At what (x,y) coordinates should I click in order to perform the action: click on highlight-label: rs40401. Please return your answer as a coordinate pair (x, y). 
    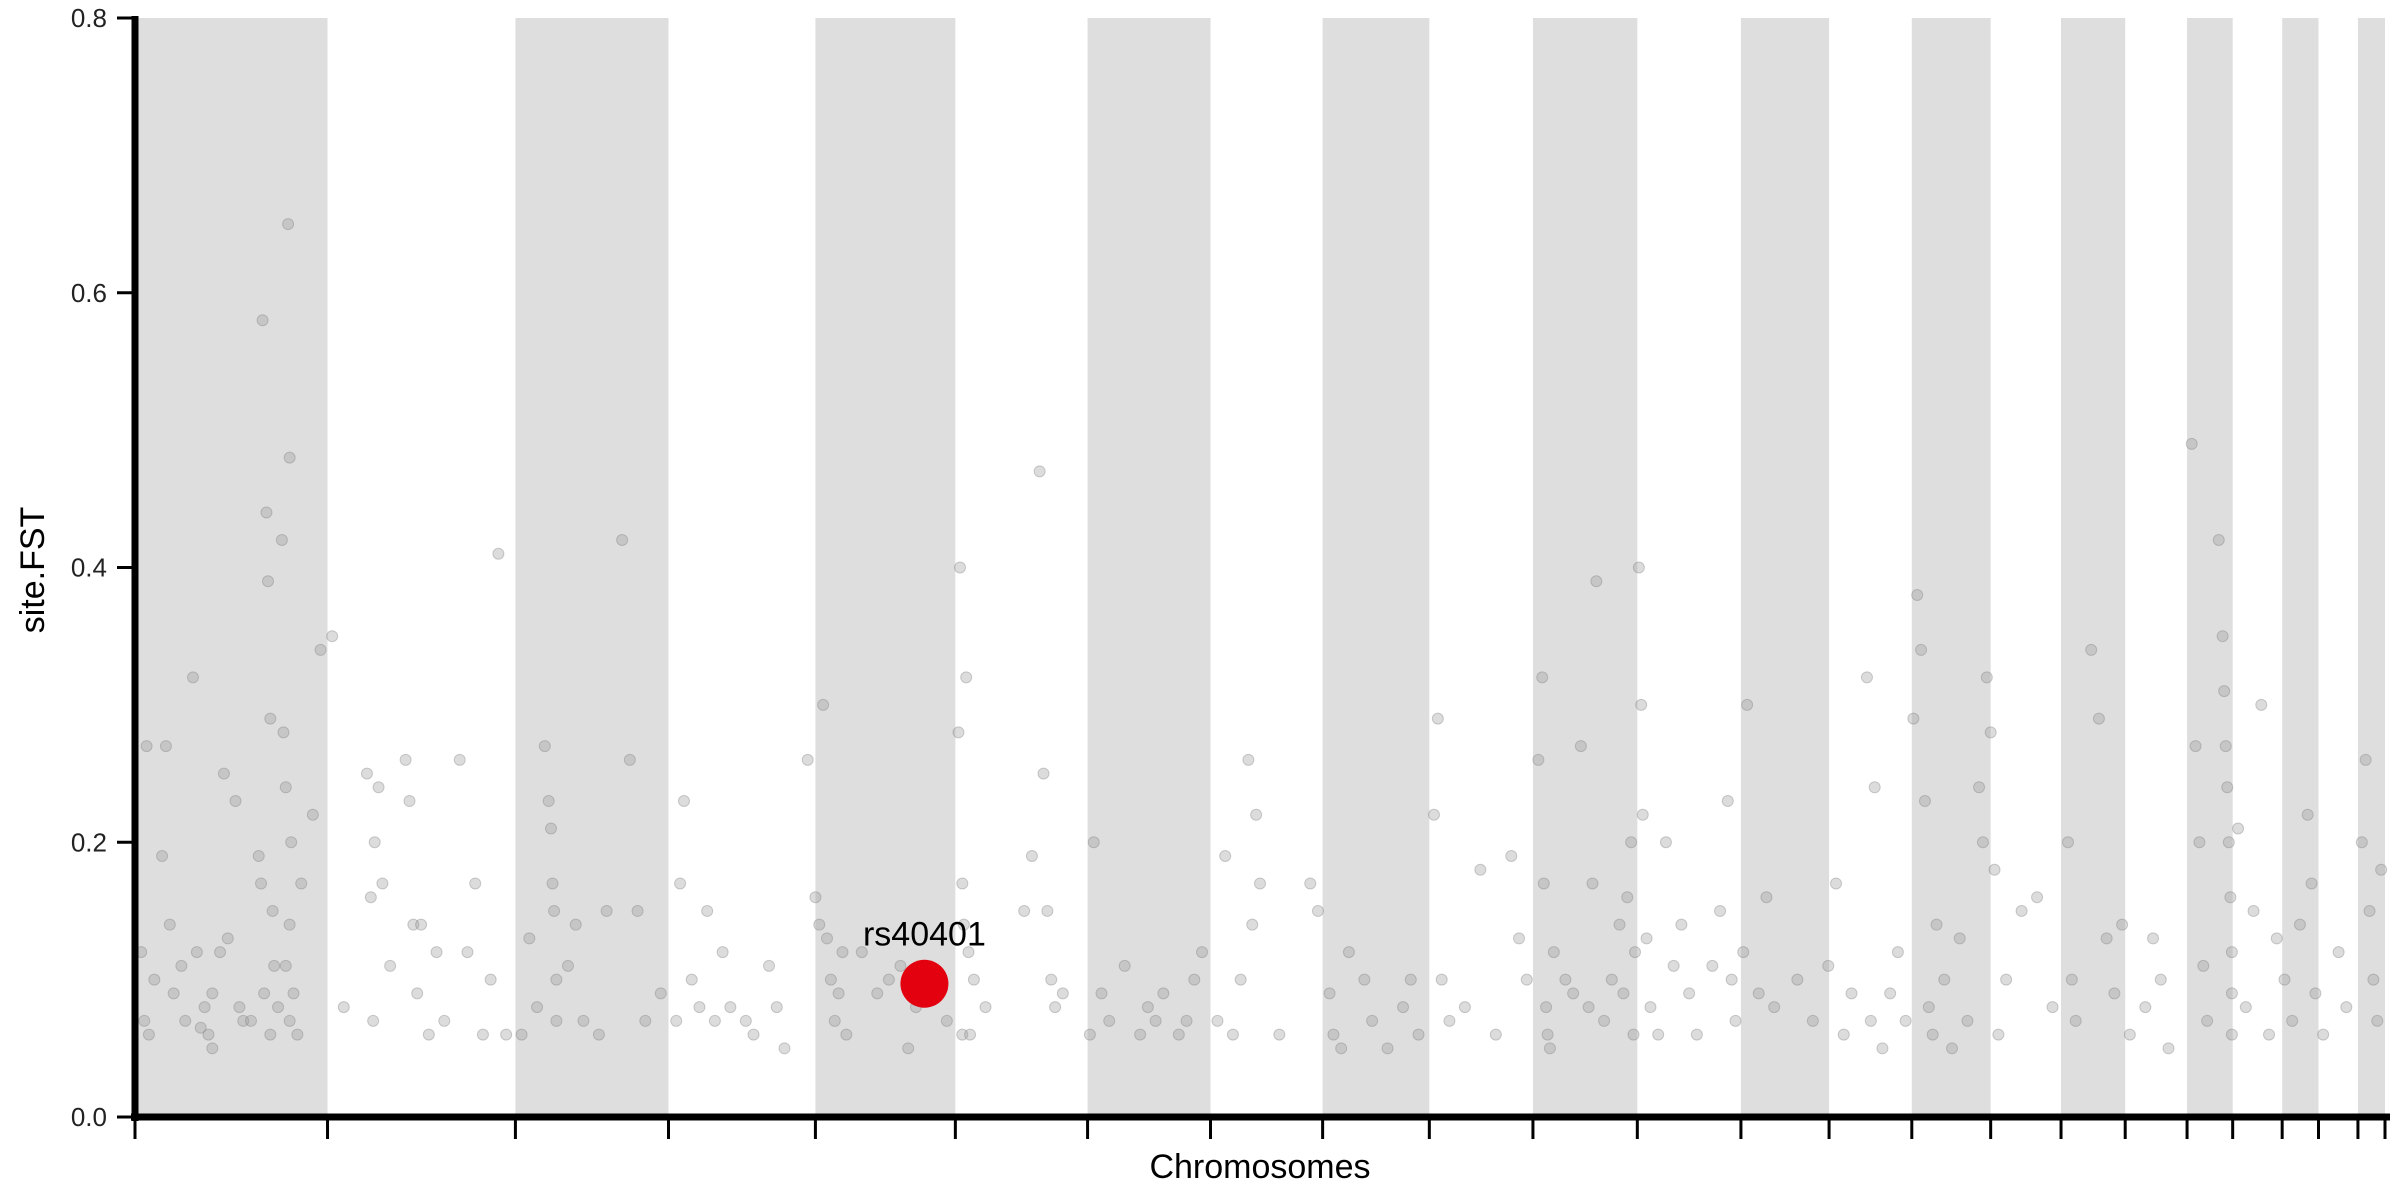
    Looking at the image, I should click on (924, 935).